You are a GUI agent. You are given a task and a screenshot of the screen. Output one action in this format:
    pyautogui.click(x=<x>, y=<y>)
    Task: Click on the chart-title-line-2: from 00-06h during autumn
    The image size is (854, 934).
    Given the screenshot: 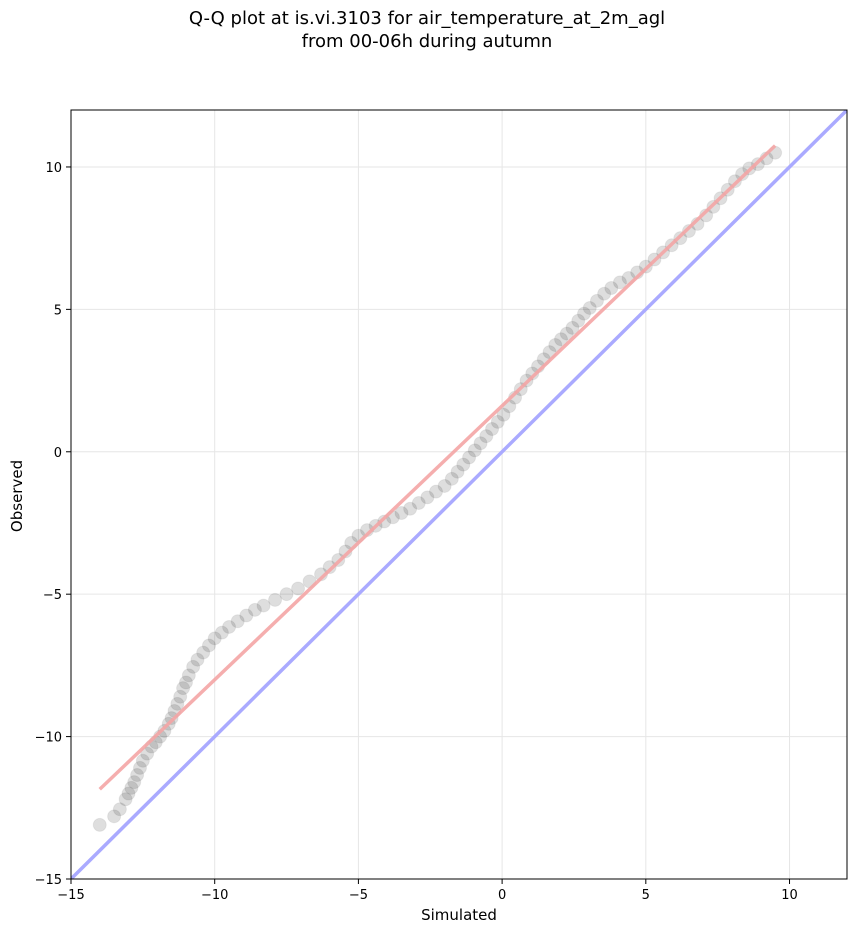 What is the action you would take?
    pyautogui.click(x=427, y=41)
    